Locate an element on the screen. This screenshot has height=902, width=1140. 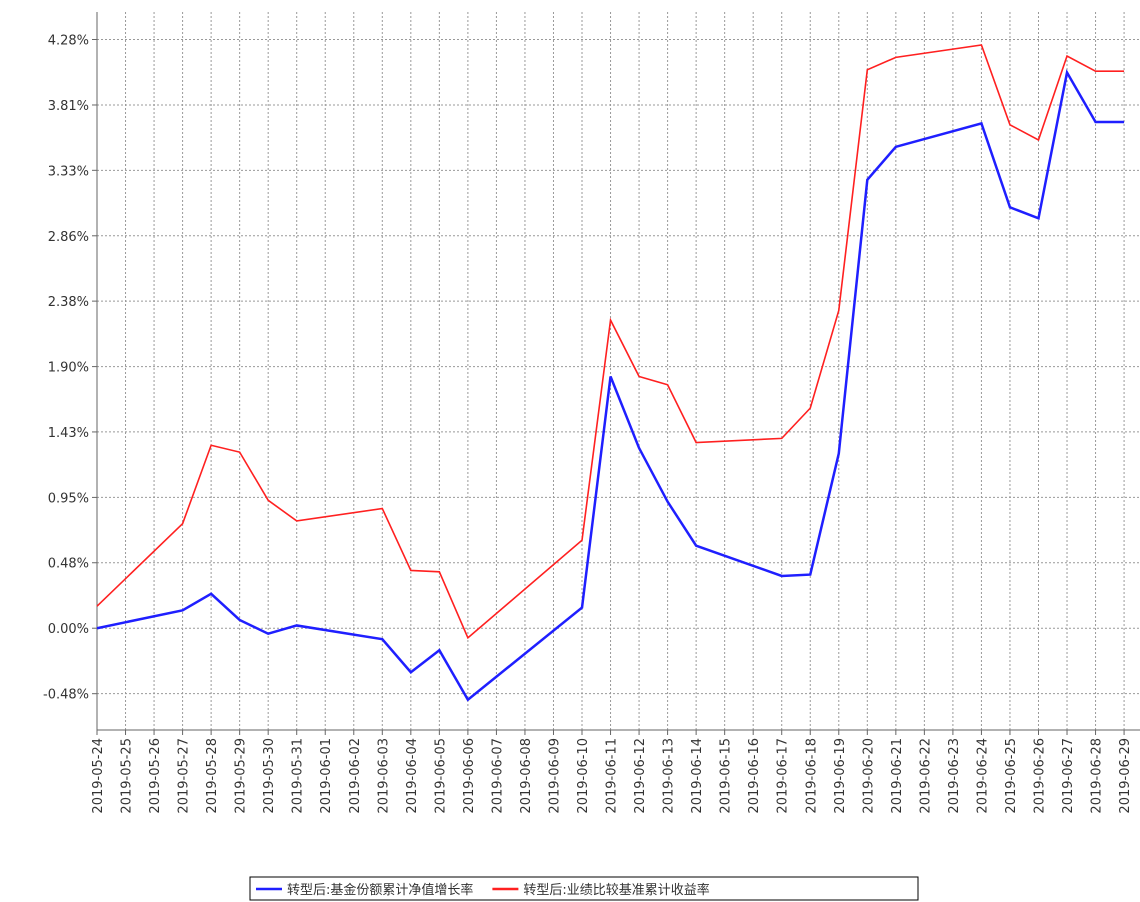
y-tick-label: 4.28% is located at coordinates (68, 41).